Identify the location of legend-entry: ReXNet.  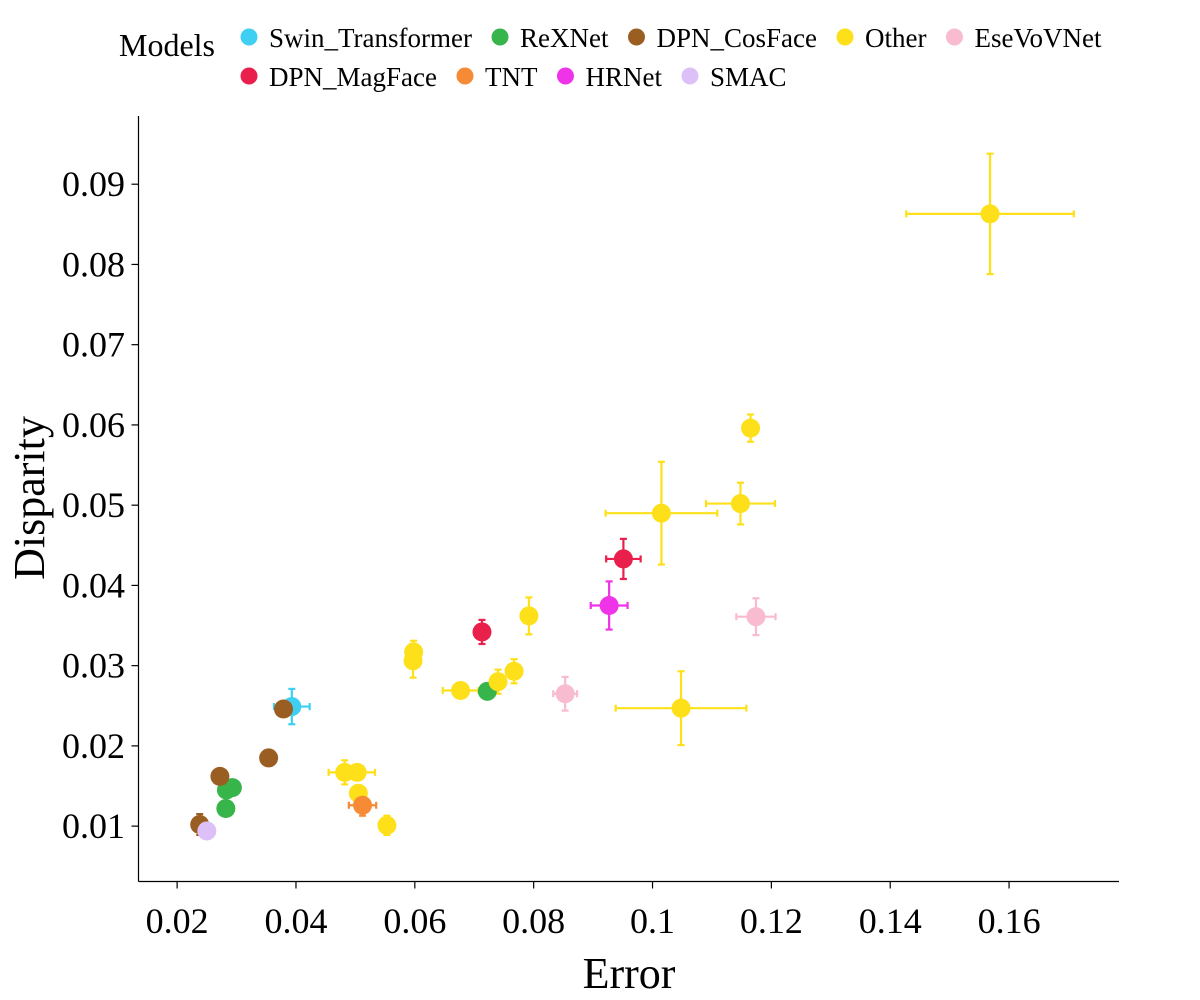
(550, 38).